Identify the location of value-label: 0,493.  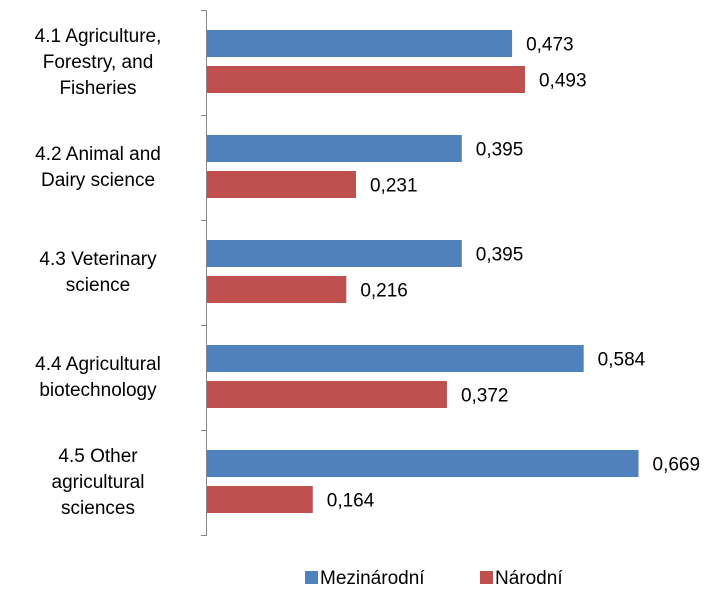
(563, 81).